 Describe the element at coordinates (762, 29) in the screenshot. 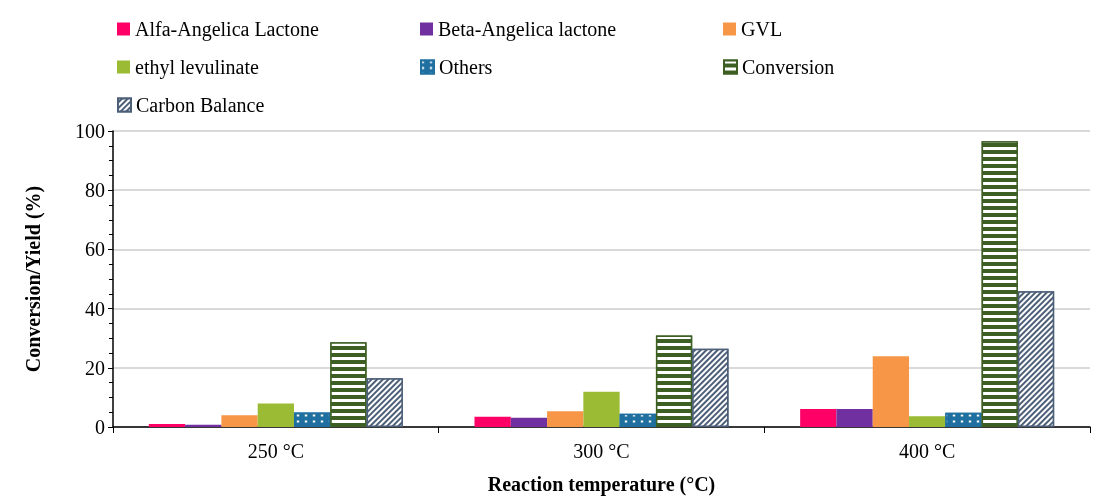

I see `legend-label: GVL` at that location.